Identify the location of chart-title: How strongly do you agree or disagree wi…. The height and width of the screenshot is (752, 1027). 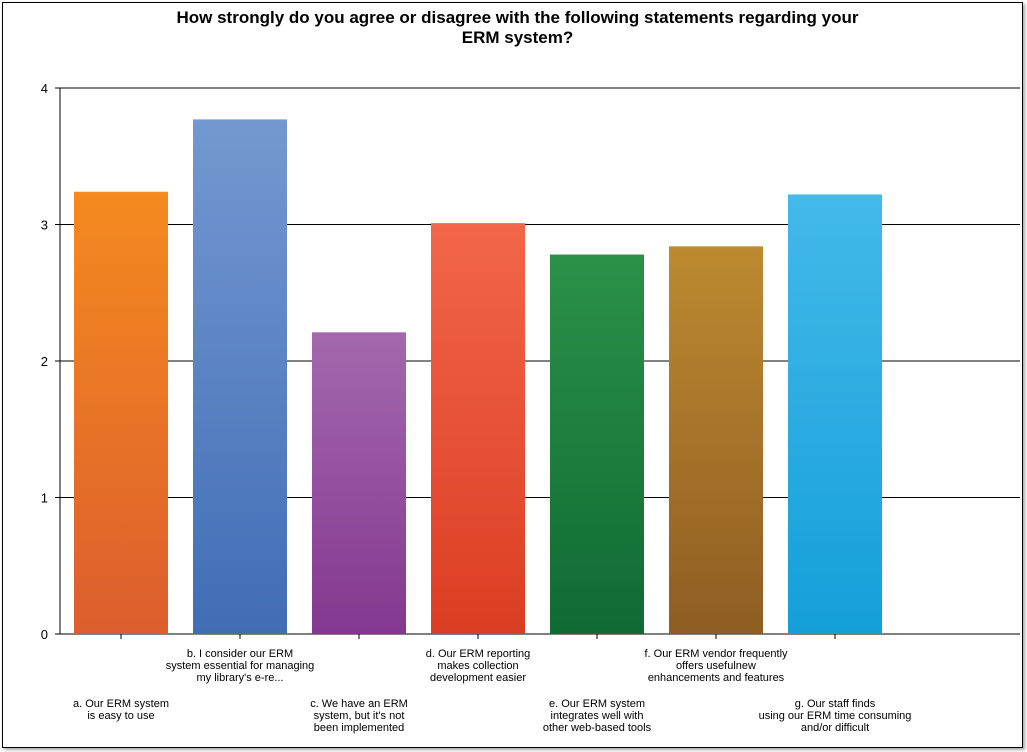
(517, 28).